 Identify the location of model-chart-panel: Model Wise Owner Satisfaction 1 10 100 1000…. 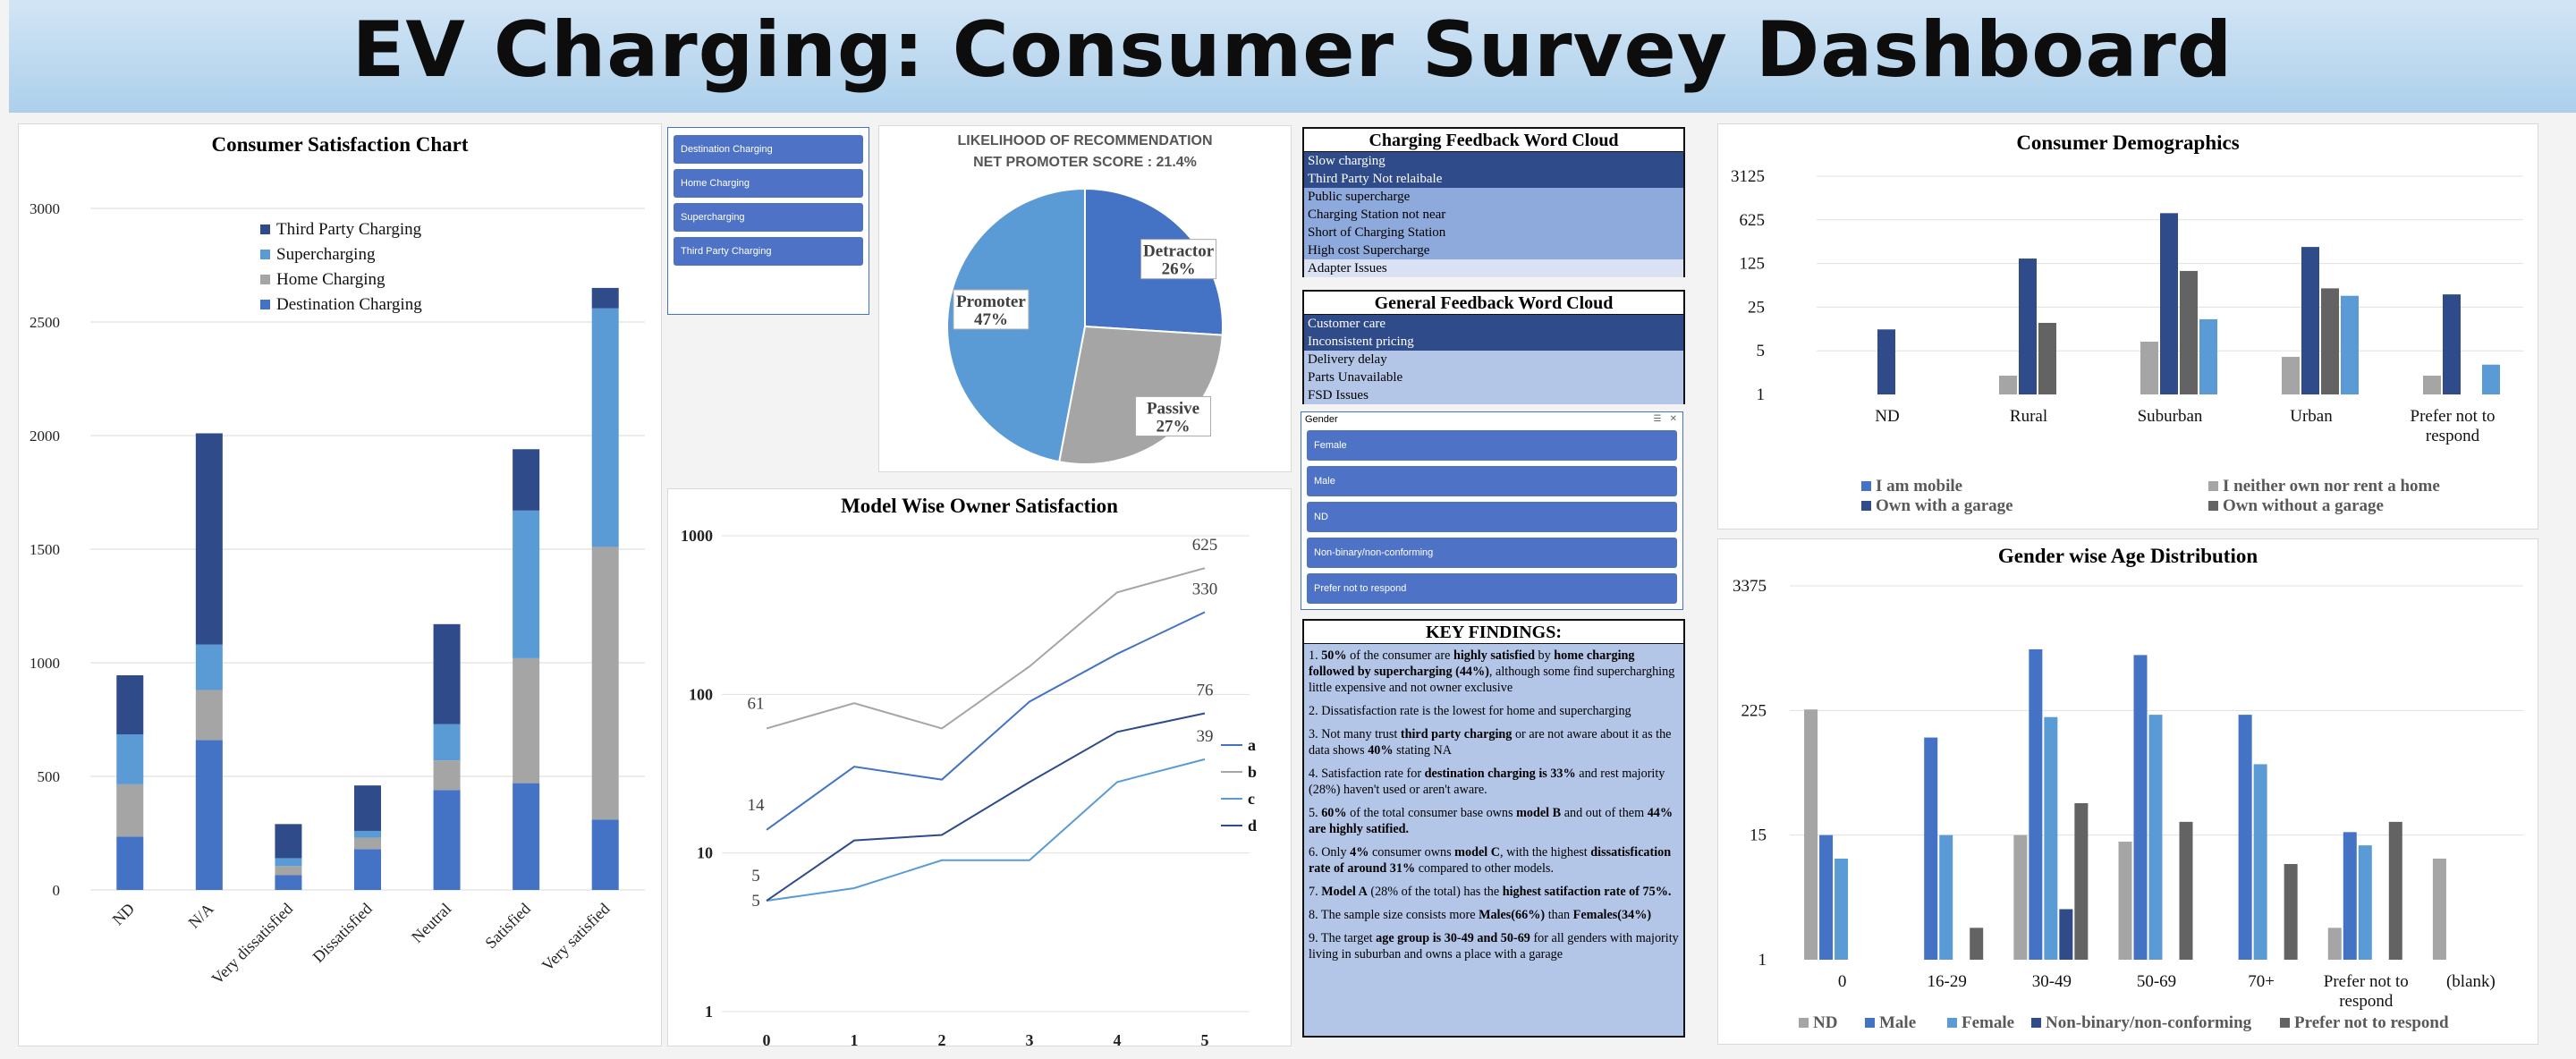
(979, 767).